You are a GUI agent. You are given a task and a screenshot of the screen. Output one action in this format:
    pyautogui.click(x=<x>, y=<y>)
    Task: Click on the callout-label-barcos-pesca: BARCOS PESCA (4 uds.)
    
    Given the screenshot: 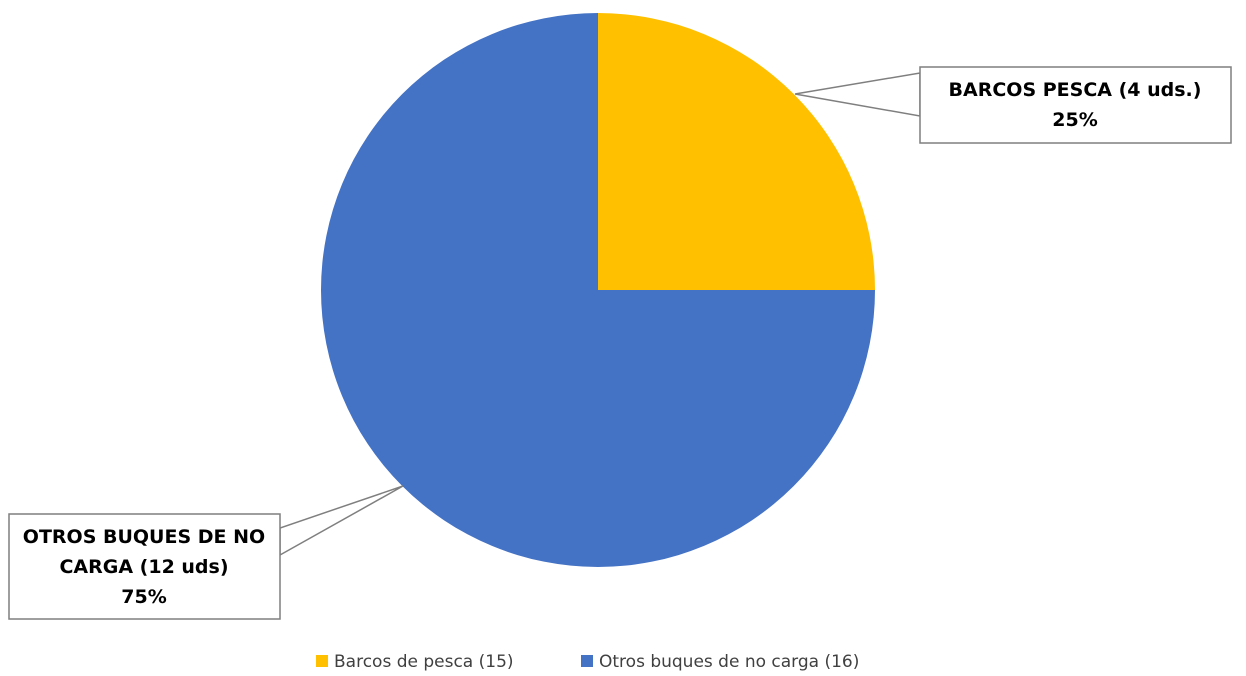 What is the action you would take?
    pyautogui.click(x=1075, y=90)
    